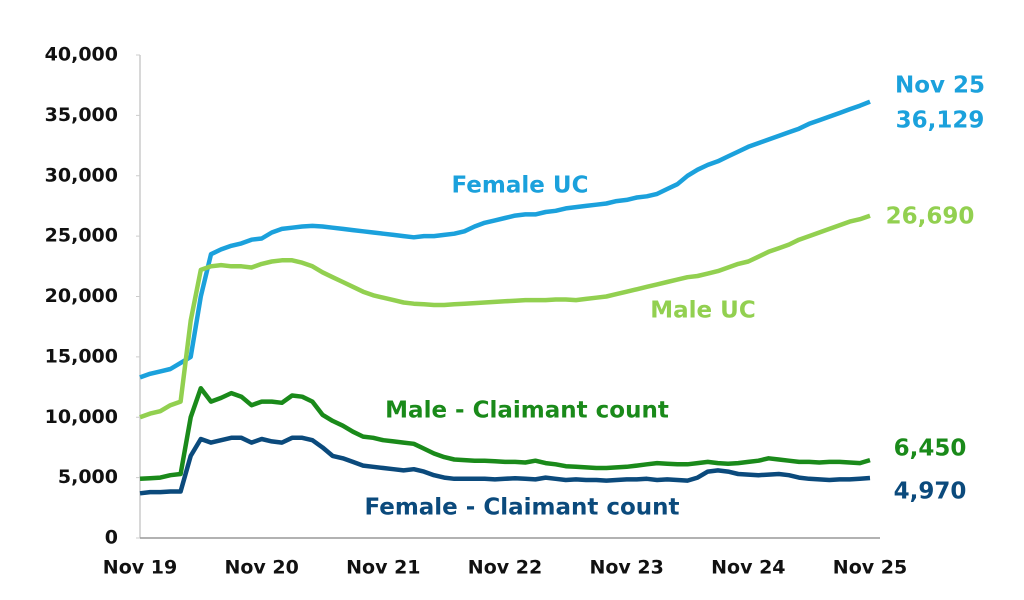 The width and height of the screenshot is (1024, 600). I want to click on value-label: 36,129, so click(940, 121).